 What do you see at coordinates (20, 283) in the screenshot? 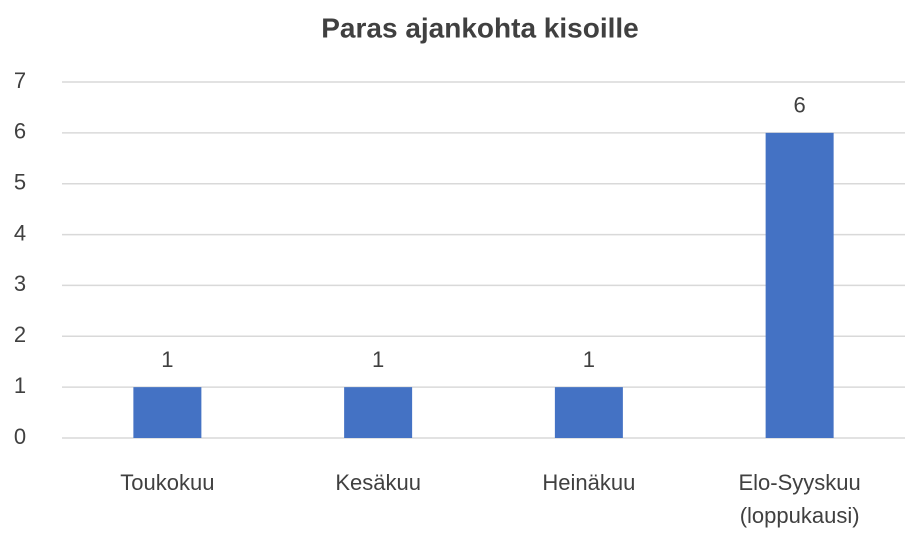
I see `y-tick-label: 3` at bounding box center [20, 283].